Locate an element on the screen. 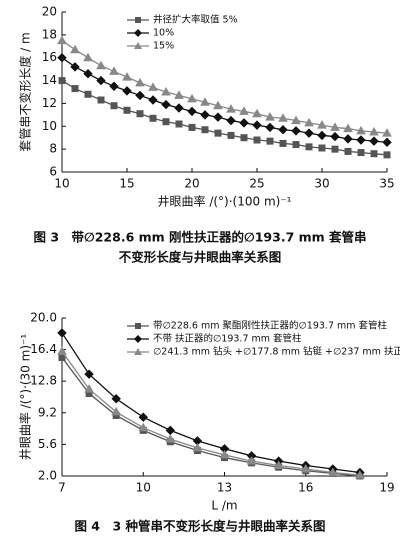  y-tick-label: 18 is located at coordinates (49, 34).